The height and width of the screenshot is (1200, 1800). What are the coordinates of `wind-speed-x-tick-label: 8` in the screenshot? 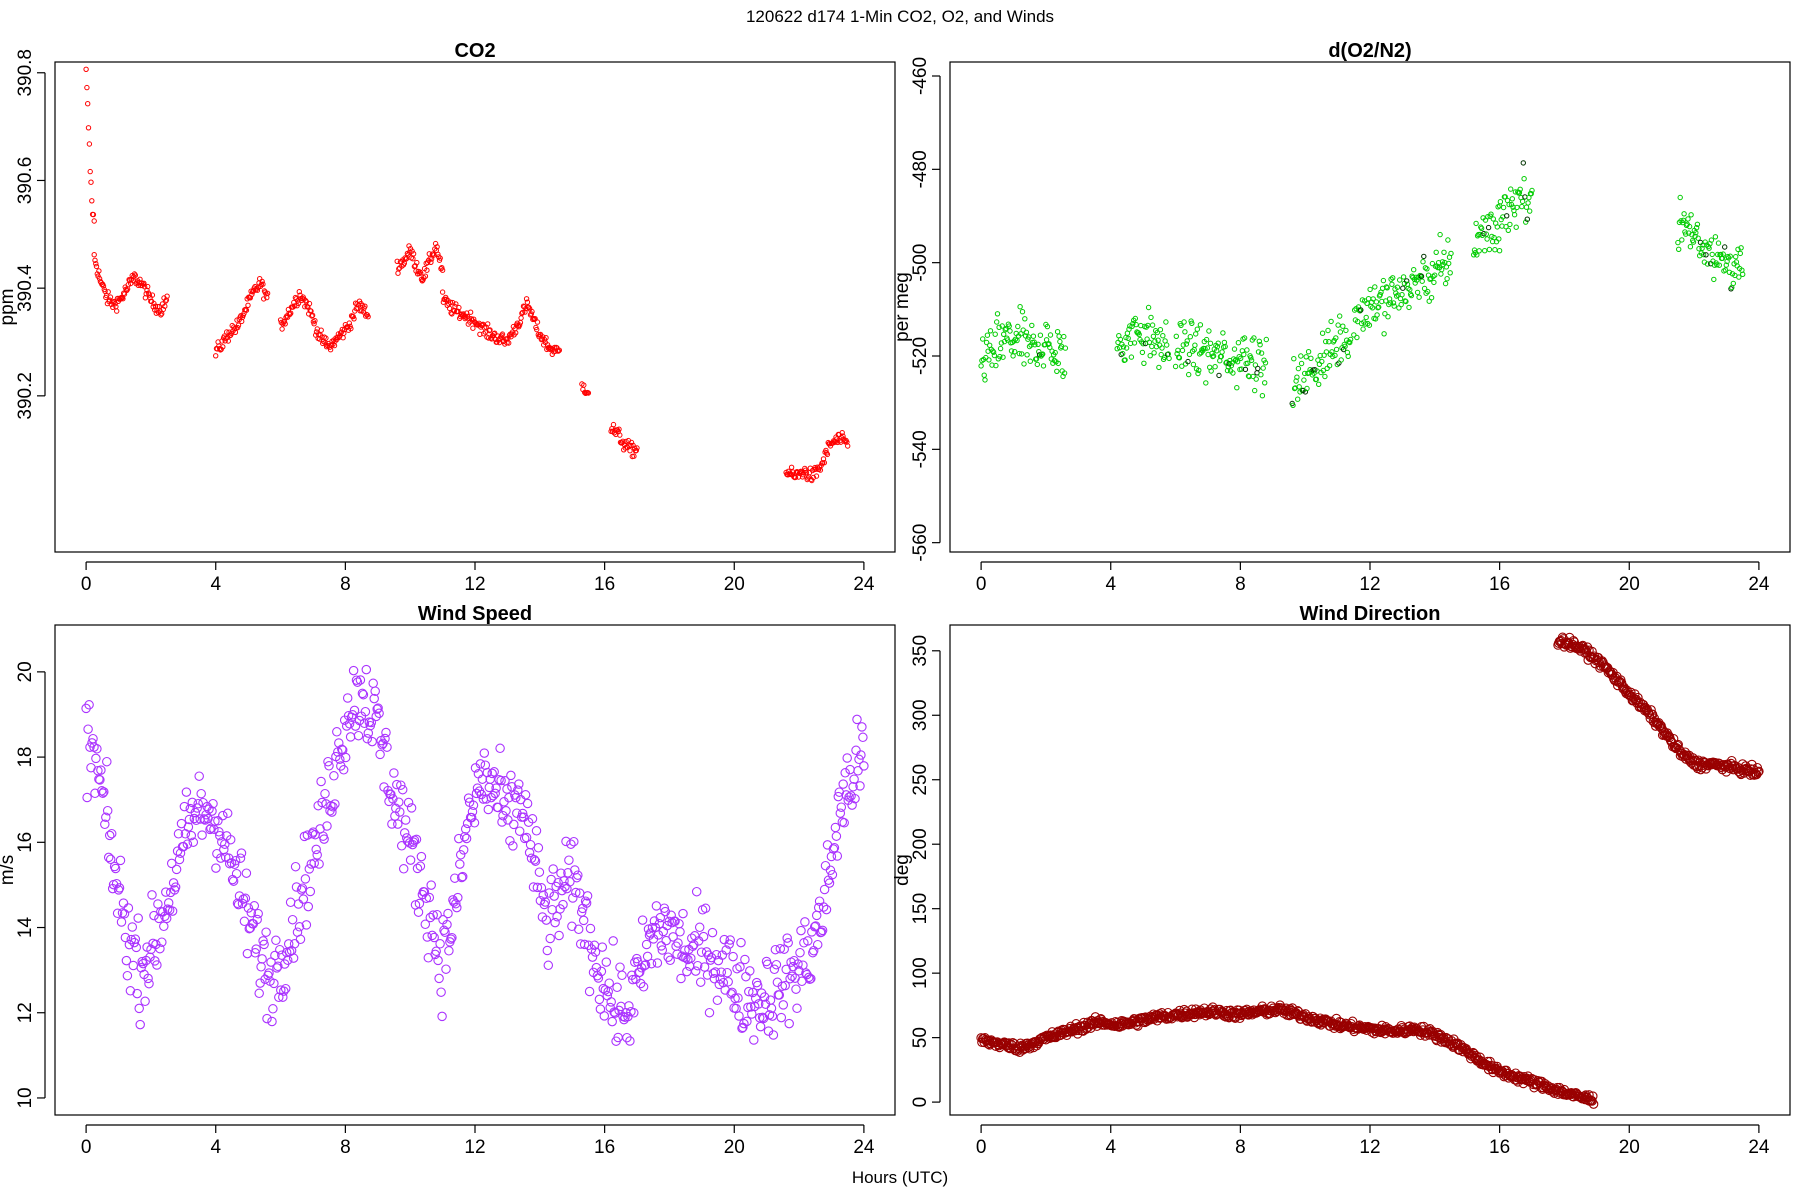 It's located at (345, 1147).